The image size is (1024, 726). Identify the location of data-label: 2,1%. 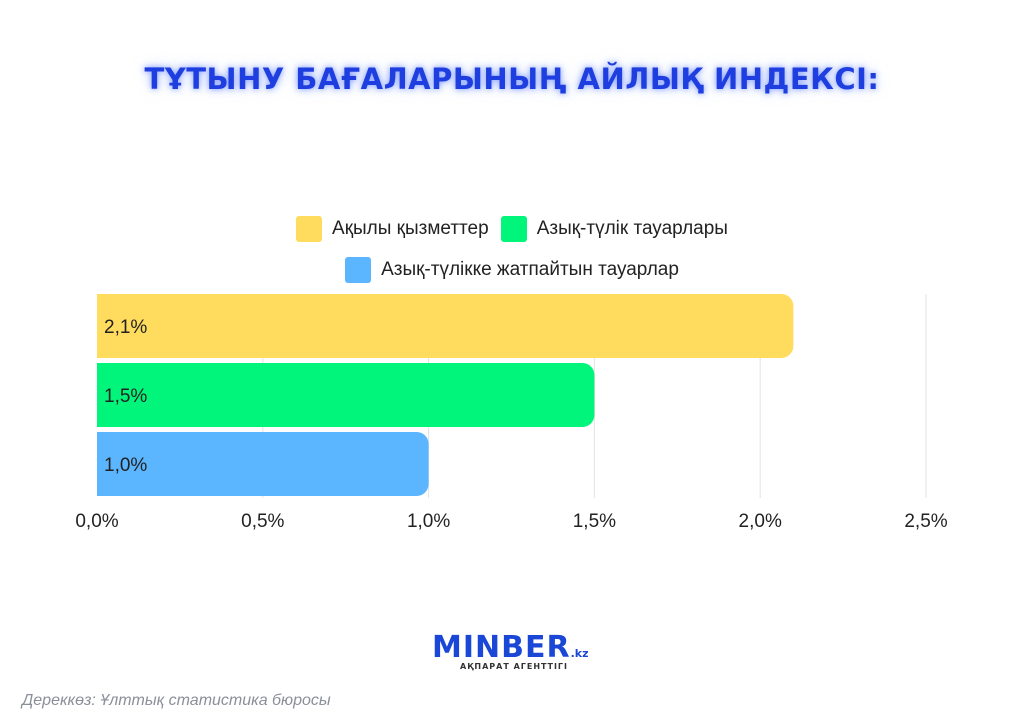
(125, 327).